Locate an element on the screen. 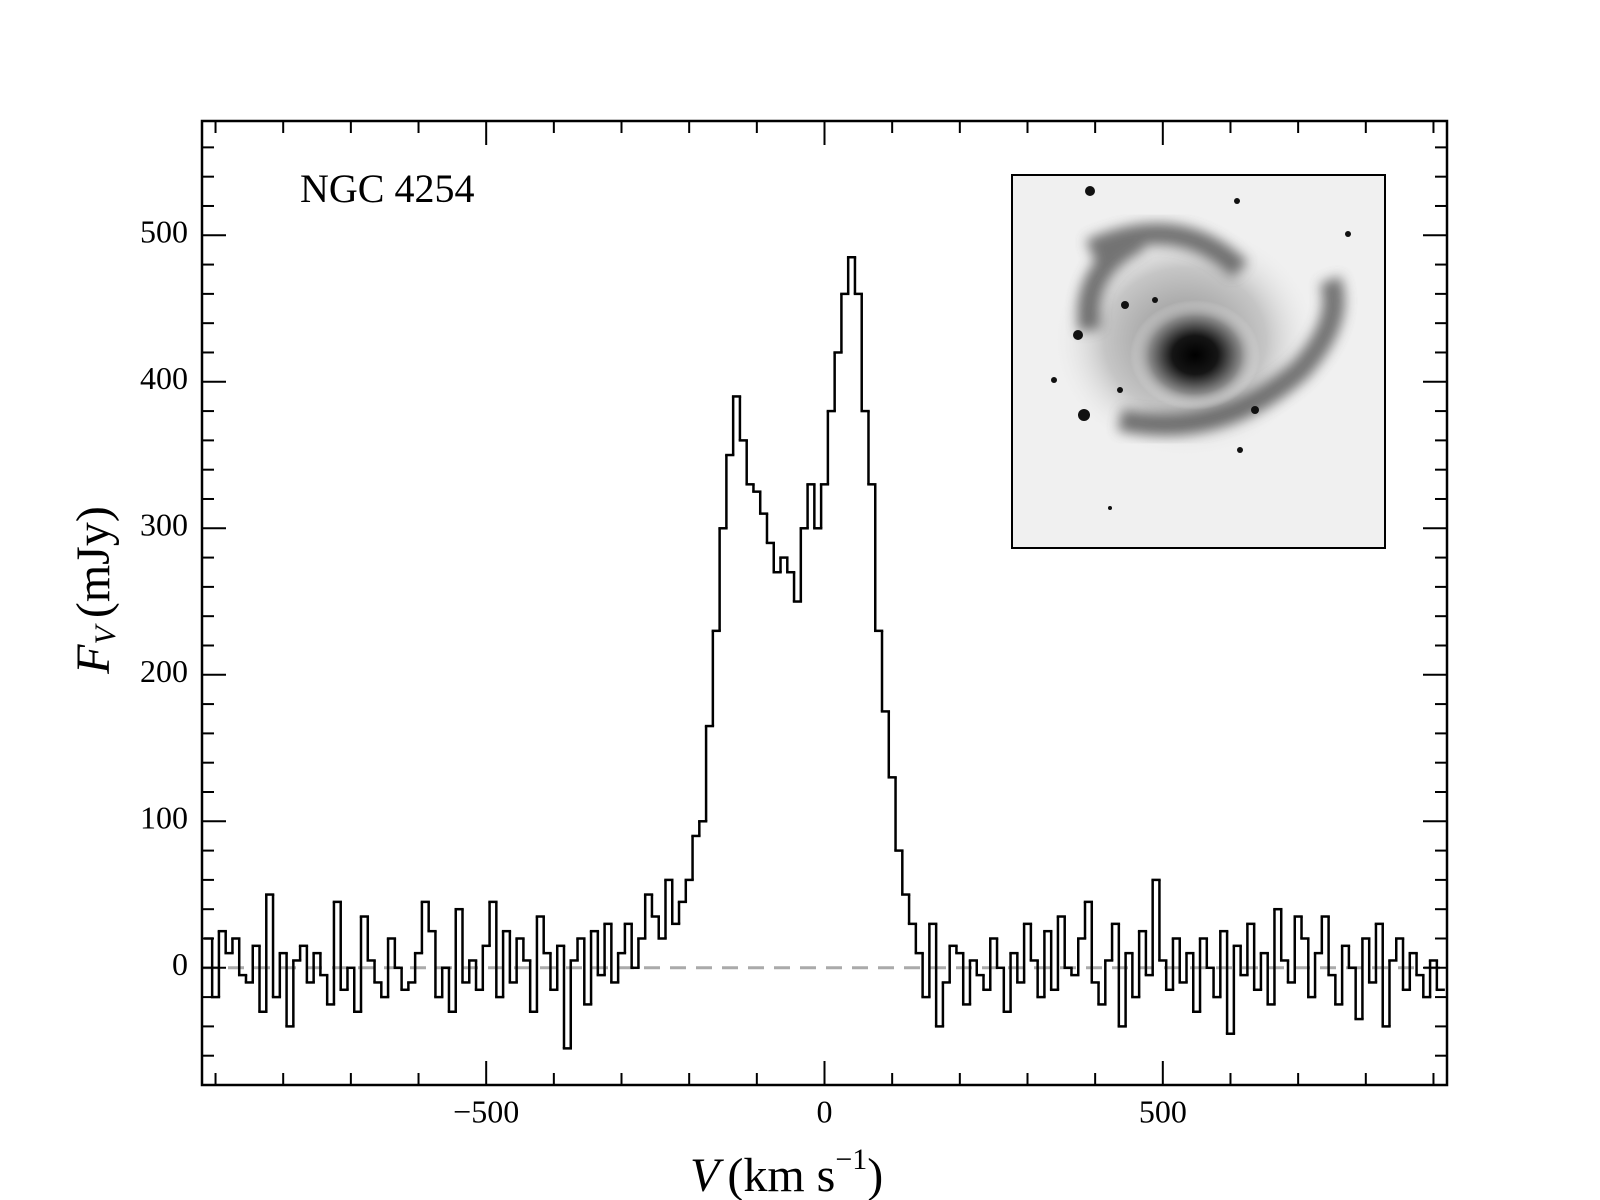 The image size is (1600, 1200). y-label-unit: (mJy) is located at coordinates (93, 562).